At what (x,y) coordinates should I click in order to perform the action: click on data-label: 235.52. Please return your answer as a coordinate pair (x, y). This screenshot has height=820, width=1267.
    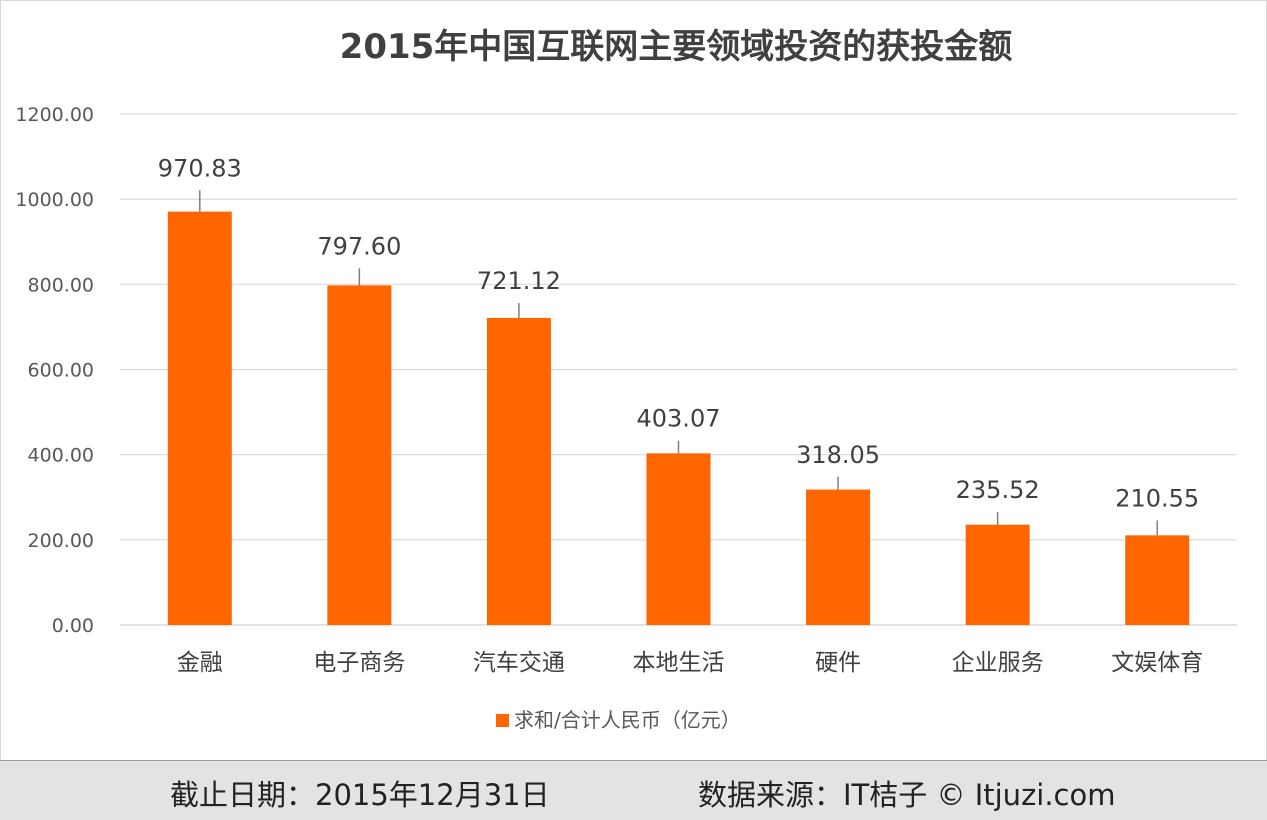
    Looking at the image, I should click on (998, 490).